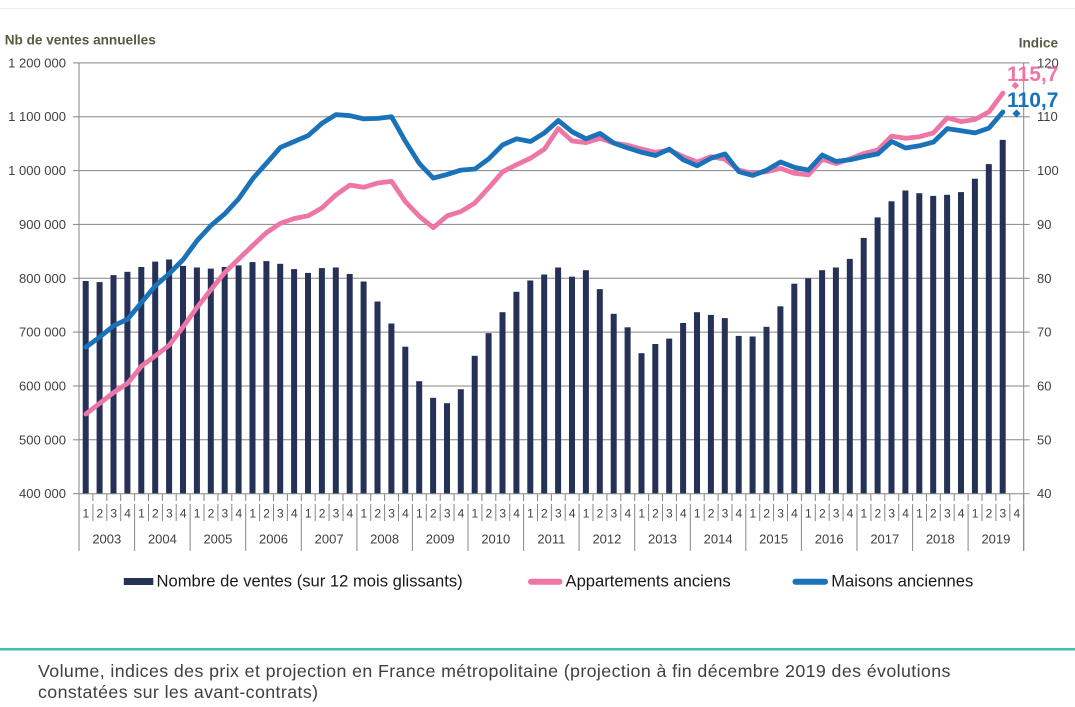  I want to click on svg-text: 90, so click(1044, 224).